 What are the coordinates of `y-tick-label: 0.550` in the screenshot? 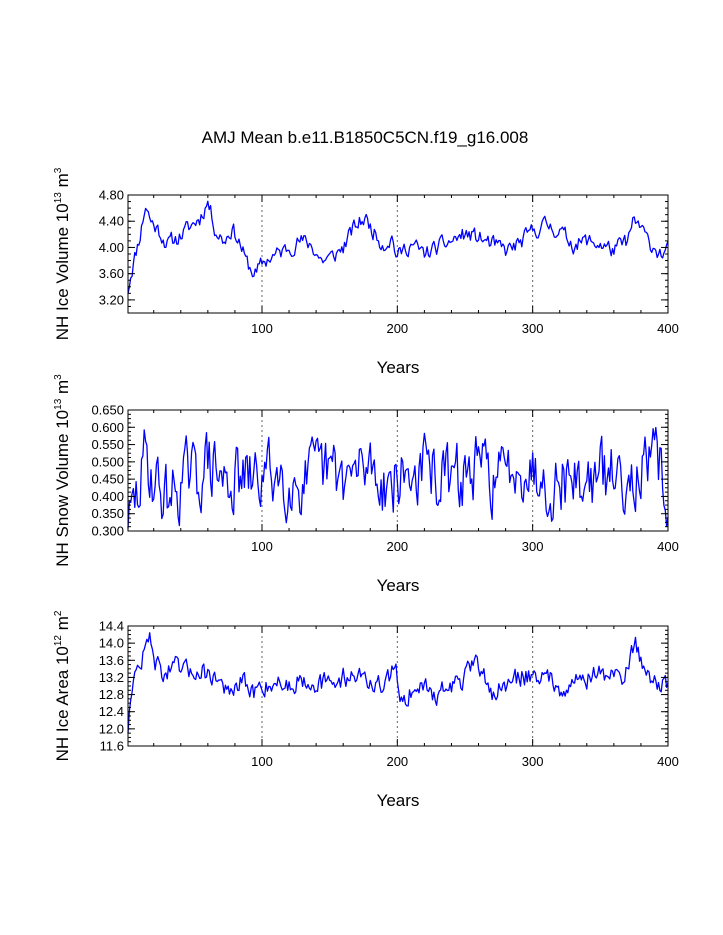 It's located at (107, 444).